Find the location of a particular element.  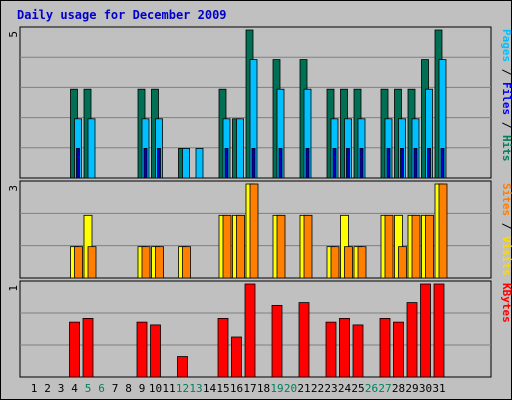

x-tick-label-day-23: 23 is located at coordinates (330, 388).